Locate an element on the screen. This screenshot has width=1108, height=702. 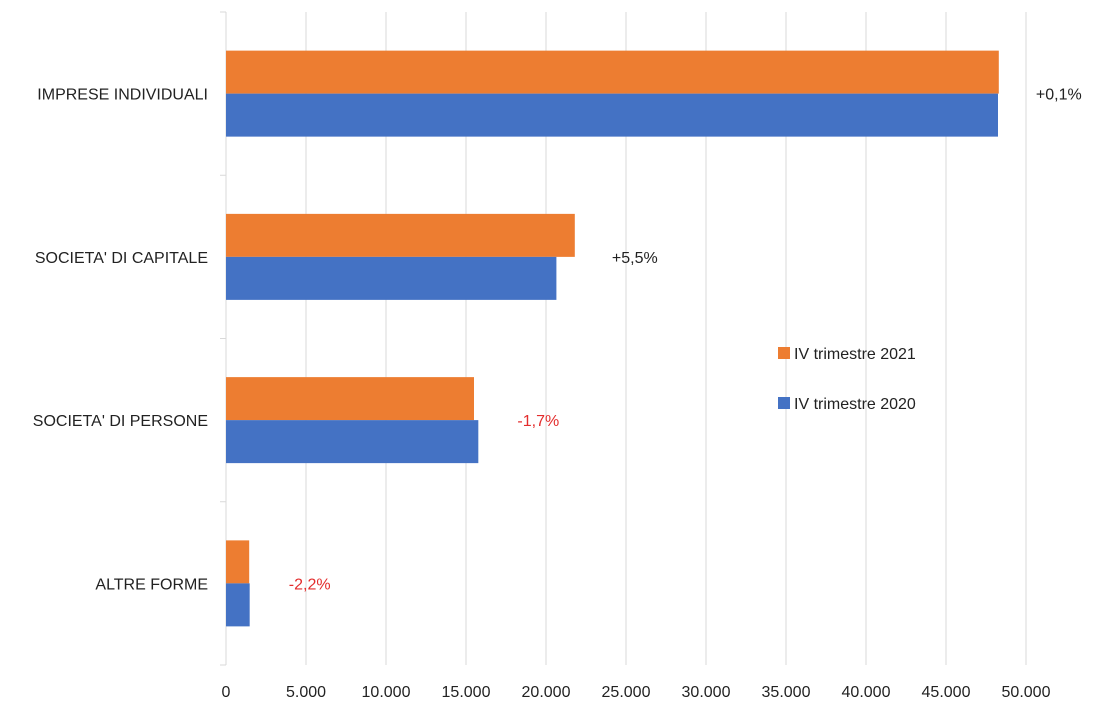
legend-label-1: IV trimestre 2020 is located at coordinates (855, 404).